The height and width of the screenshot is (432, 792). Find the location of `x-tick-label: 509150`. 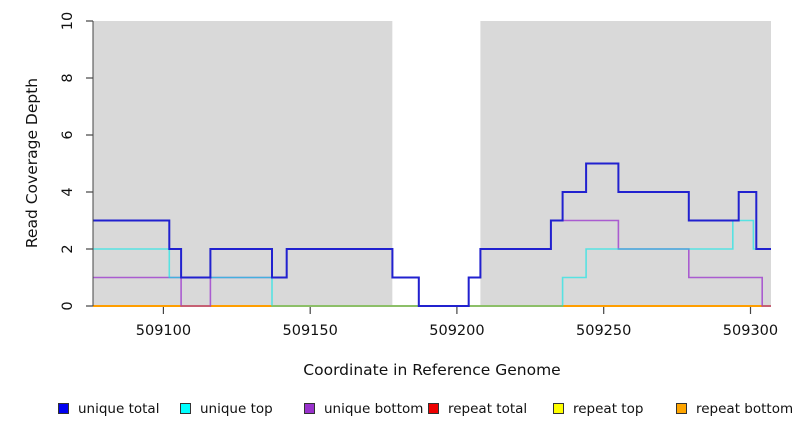

x-tick-label: 509150 is located at coordinates (310, 331).